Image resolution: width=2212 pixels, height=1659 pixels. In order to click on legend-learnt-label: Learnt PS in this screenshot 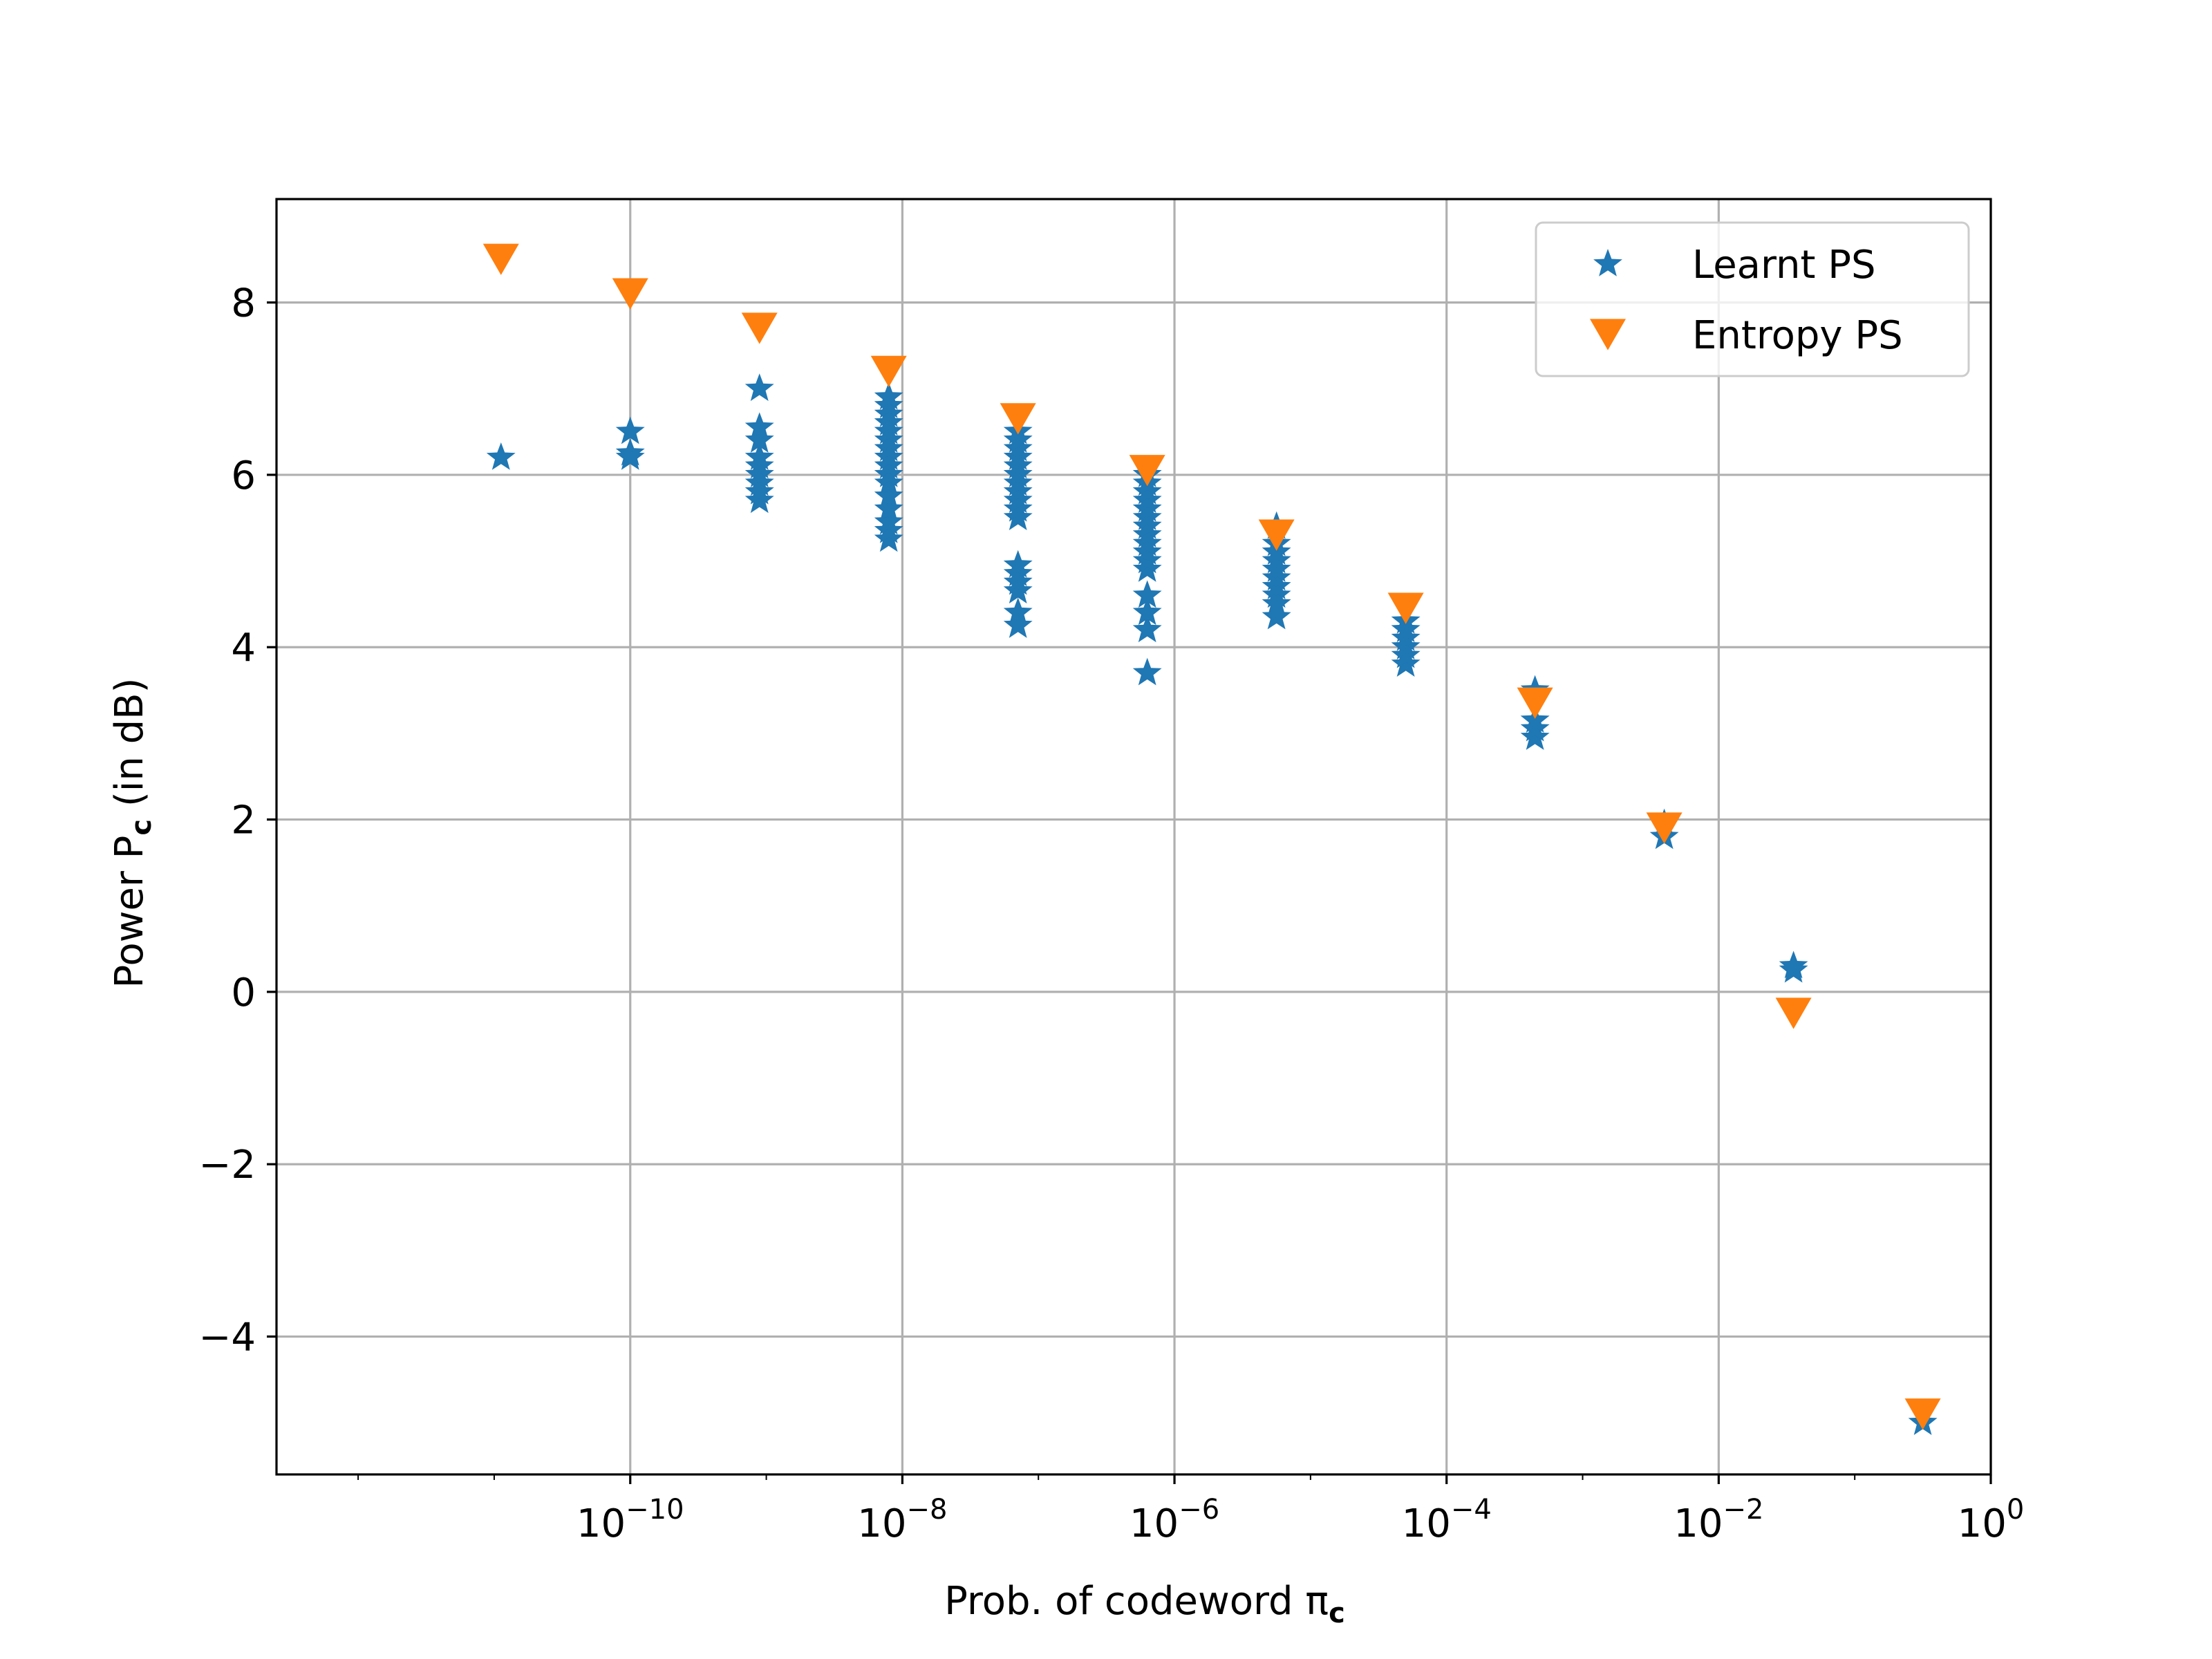, I will do `click(1784, 265)`.